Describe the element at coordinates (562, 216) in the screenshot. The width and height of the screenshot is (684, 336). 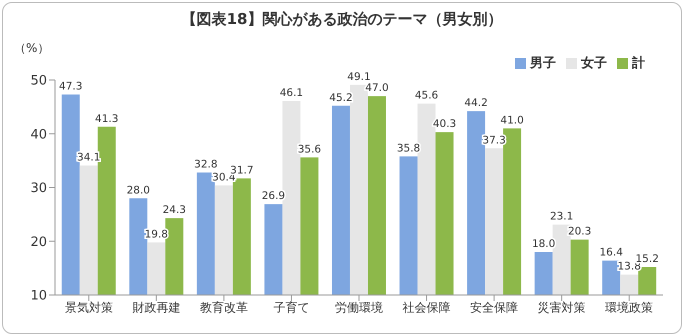
I see `data-label: 23.1` at that location.